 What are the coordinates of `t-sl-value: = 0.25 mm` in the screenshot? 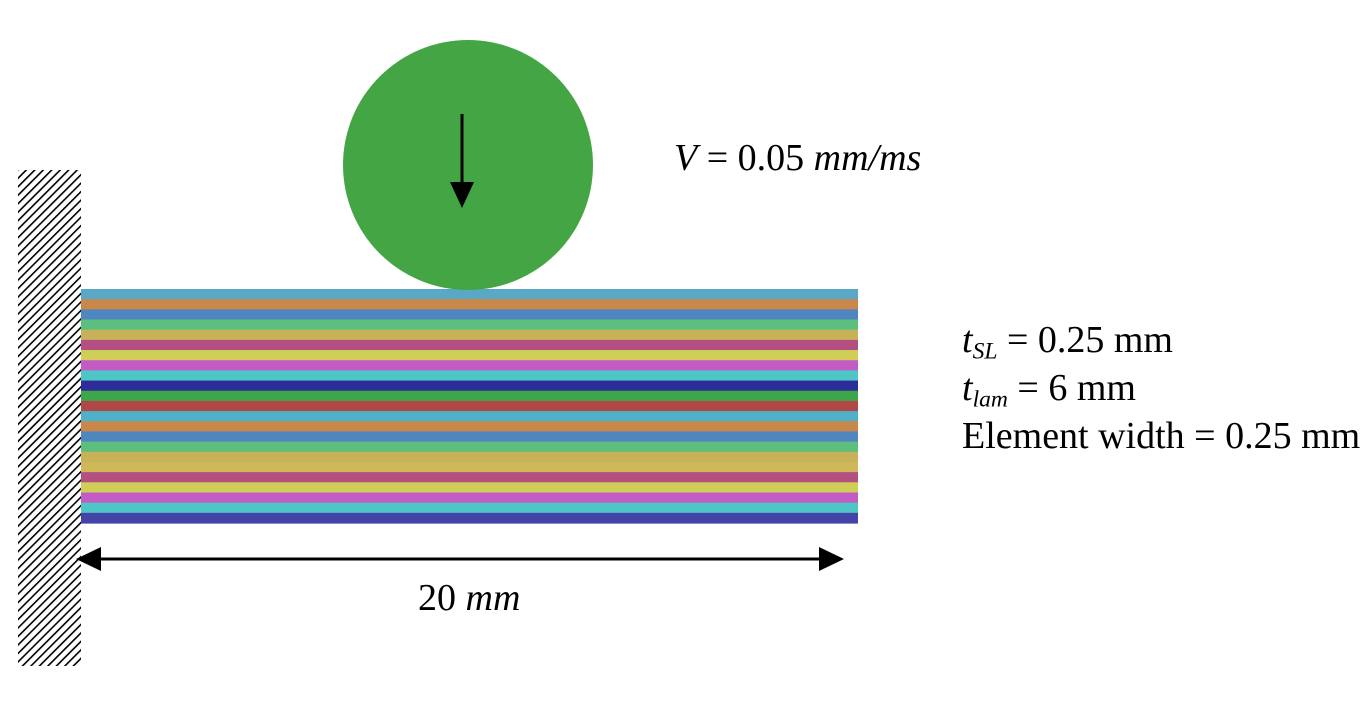 It's located at (1089, 340).